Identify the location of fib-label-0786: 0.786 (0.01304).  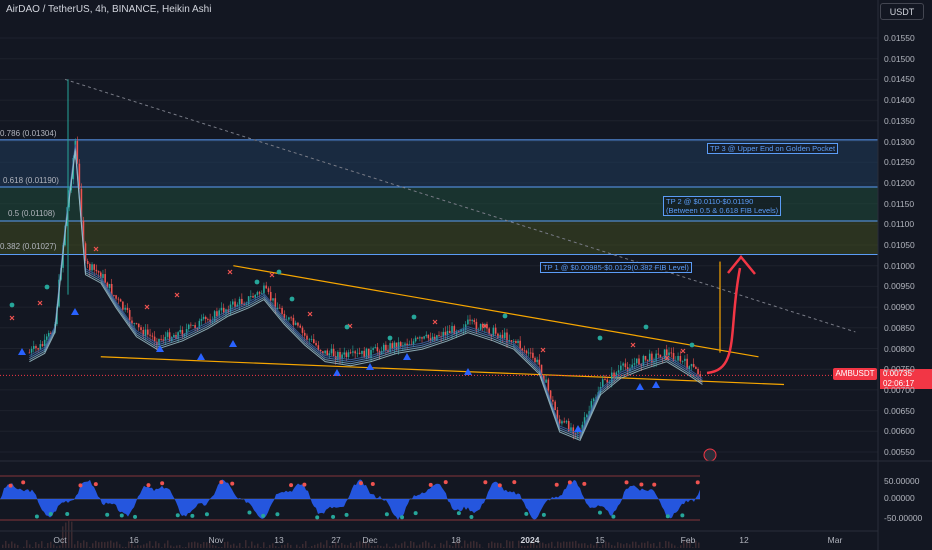
(28, 133).